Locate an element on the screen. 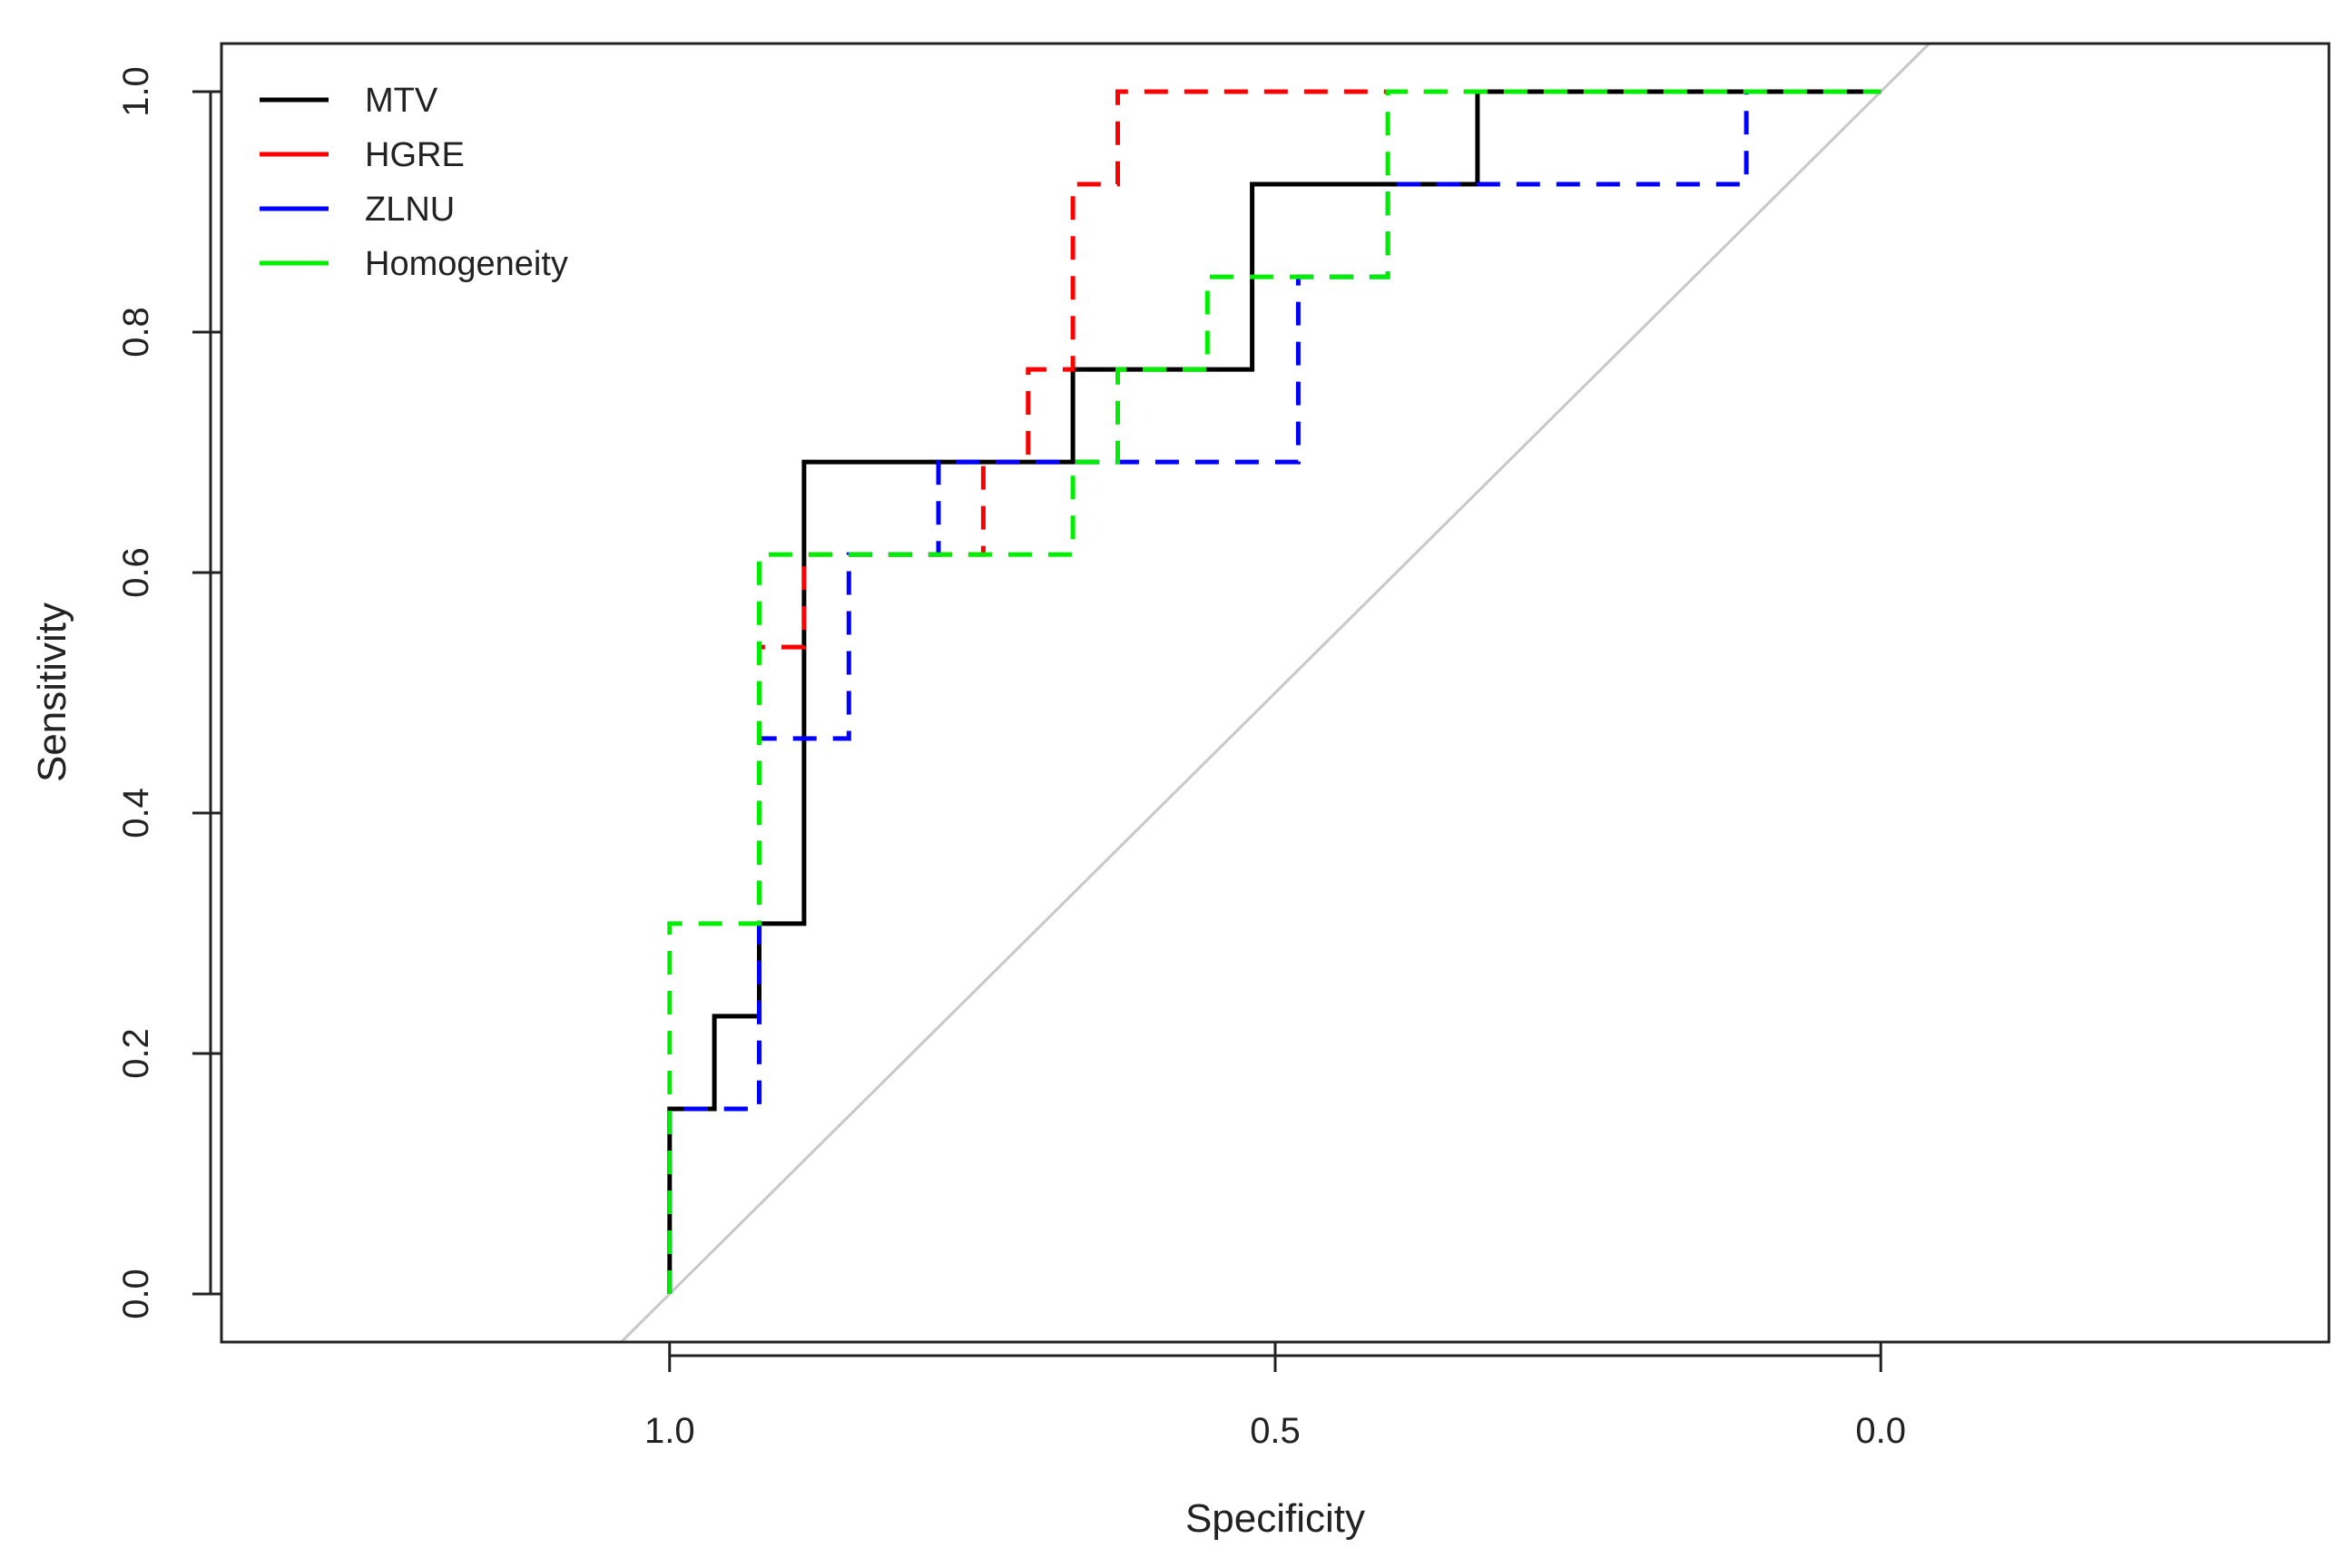 Image resolution: width=2348 pixels, height=1568 pixels. x-tick-label: 0.0 is located at coordinates (1880, 1431).